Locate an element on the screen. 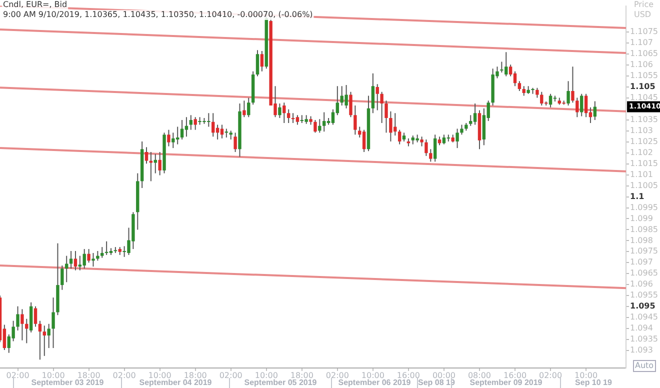  auto-button: Auto is located at coordinates (644, 366).